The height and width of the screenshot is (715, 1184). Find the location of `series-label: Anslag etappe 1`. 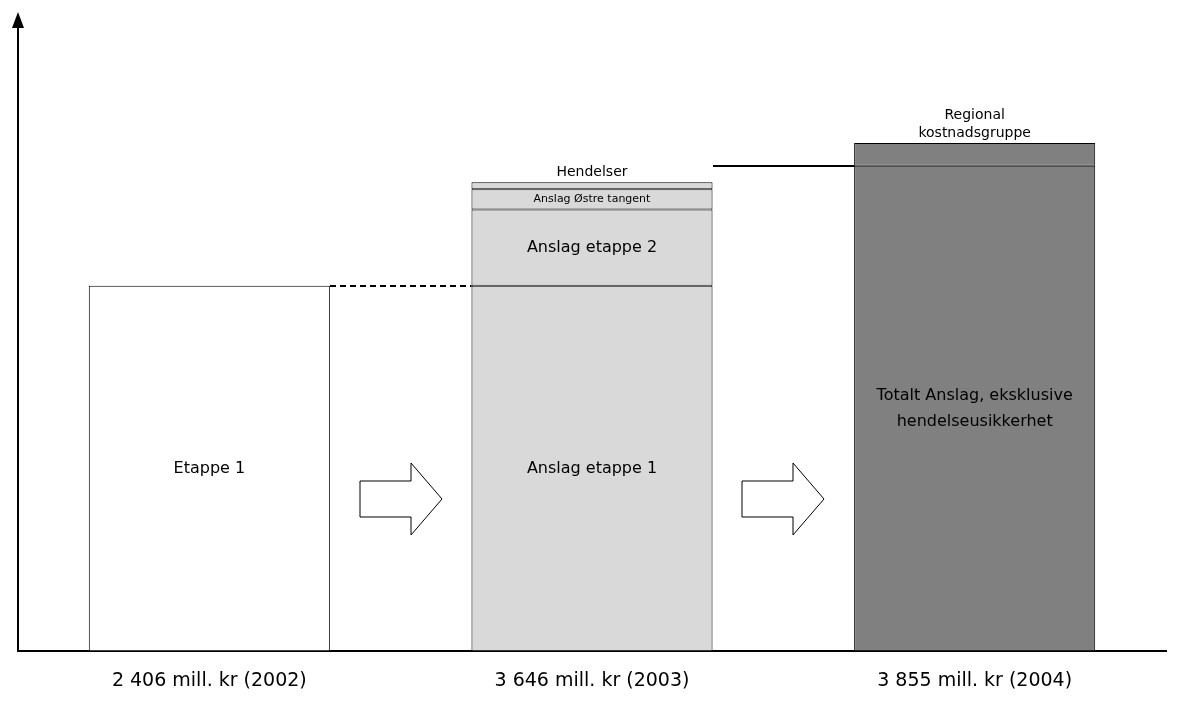

series-label: Anslag etappe 1 is located at coordinates (592, 467).